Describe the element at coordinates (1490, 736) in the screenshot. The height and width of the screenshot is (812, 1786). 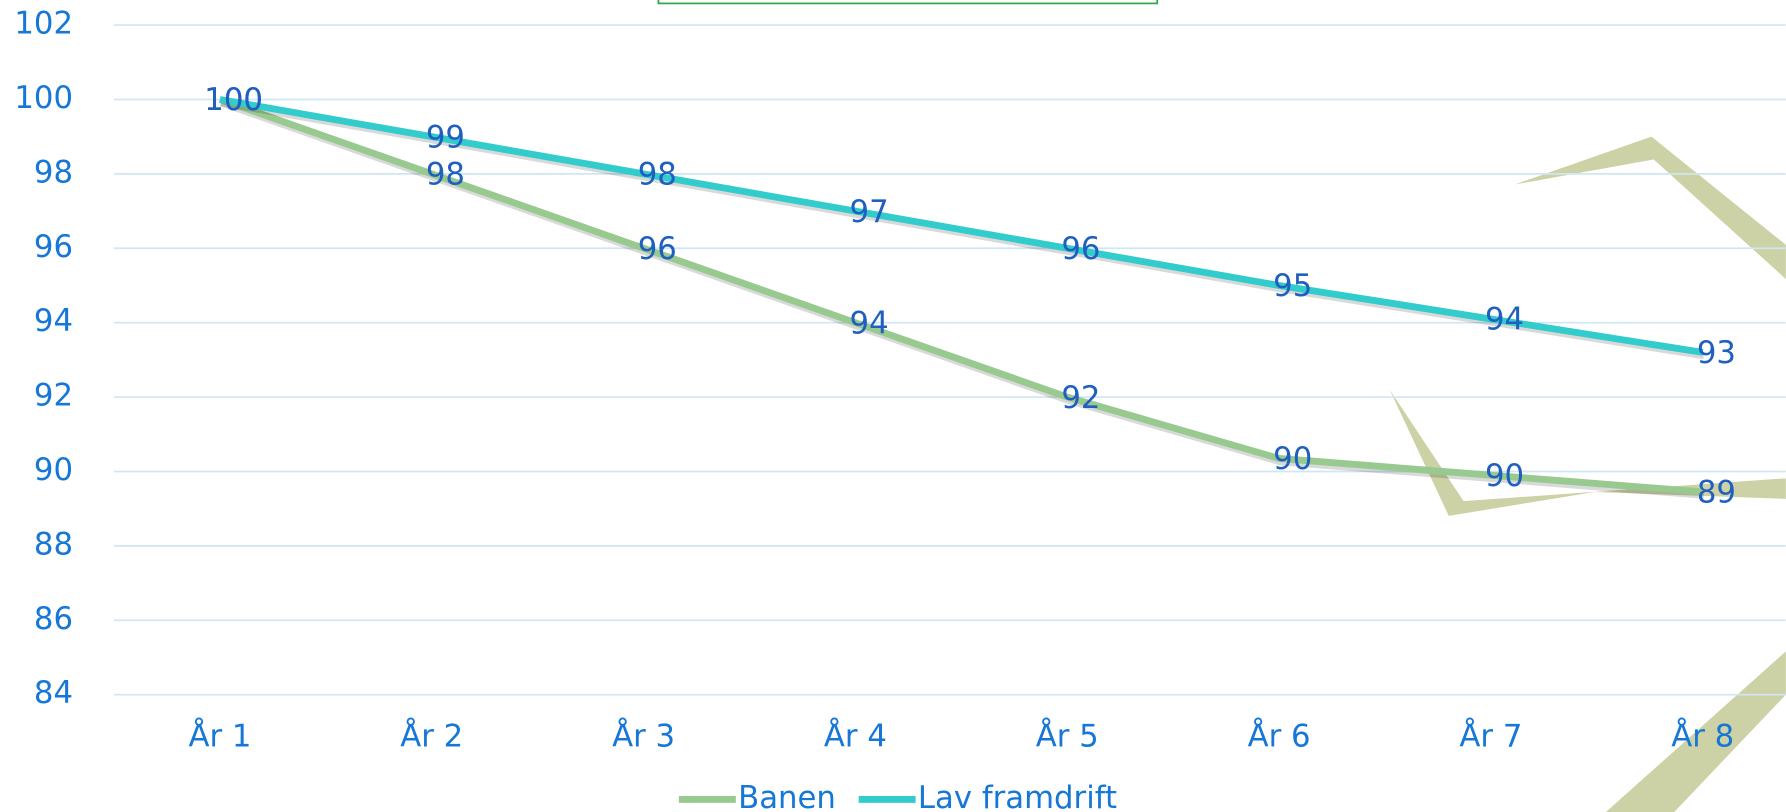
I see `x-tick-label: År 7` at that location.